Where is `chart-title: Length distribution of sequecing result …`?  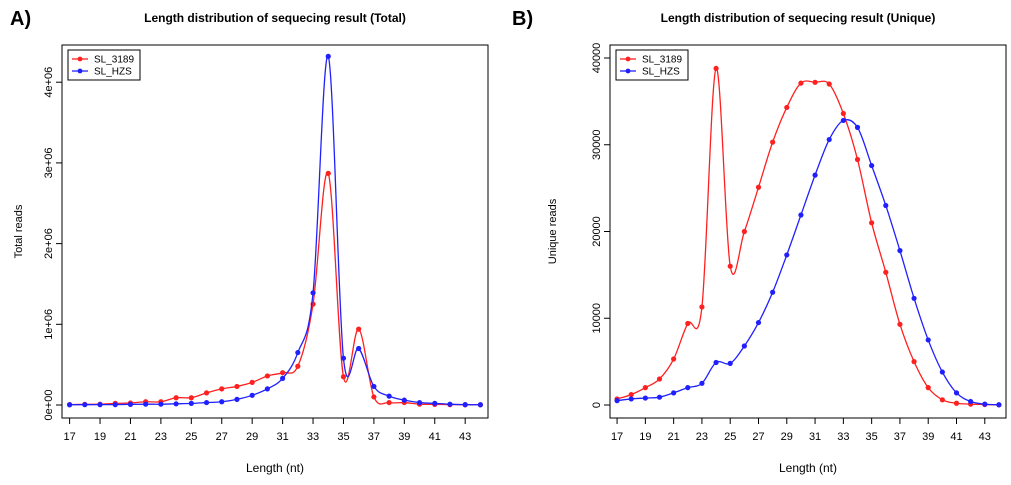
chart-title: Length distribution of sequecing result … is located at coordinates (275, 18).